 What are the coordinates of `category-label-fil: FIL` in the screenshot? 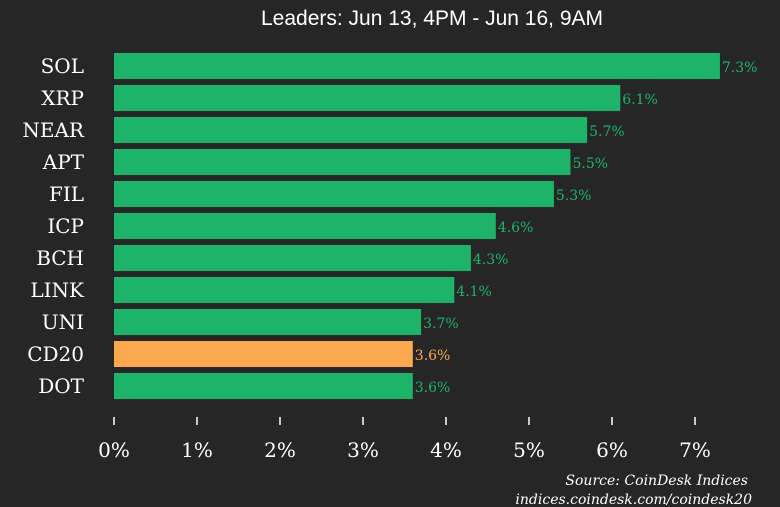 It's located at (66, 194).